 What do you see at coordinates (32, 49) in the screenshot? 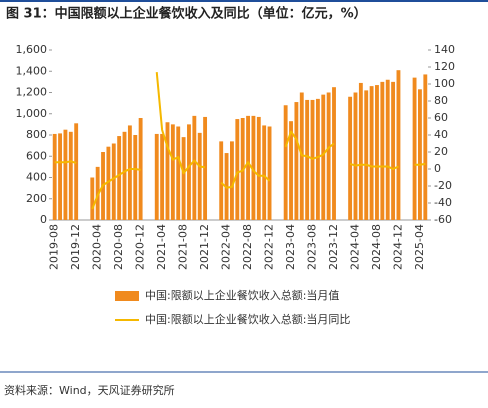
I see `y-tick-label: 1,600` at bounding box center [32, 49].